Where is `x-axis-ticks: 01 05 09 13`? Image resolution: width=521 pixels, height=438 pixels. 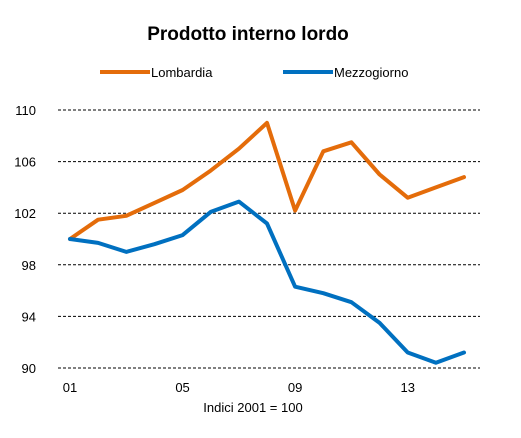
x-axis-ticks: 01 05 09 13 is located at coordinates (239, 387).